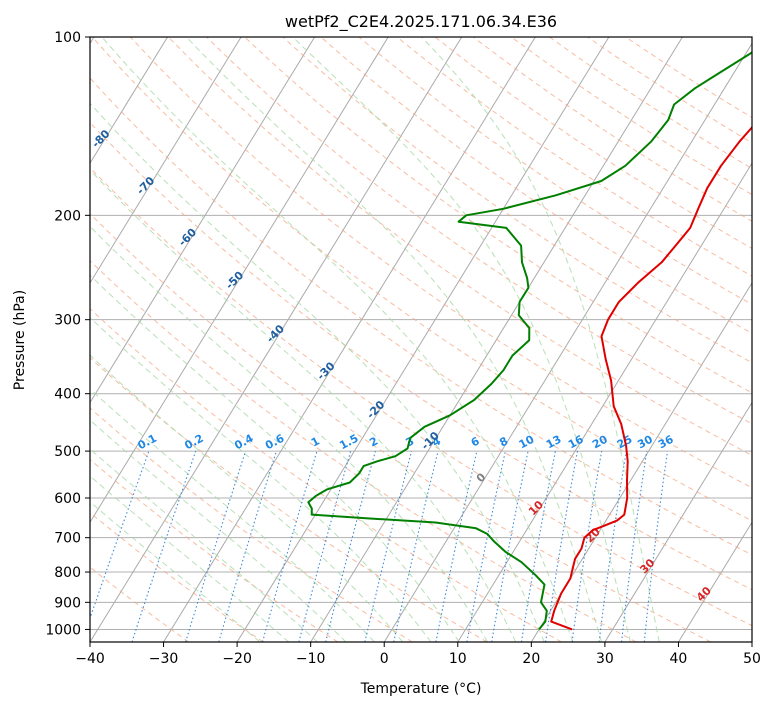 The height and width of the screenshot is (708, 775). I want to click on isotherm-label: -60, so click(187, 237).